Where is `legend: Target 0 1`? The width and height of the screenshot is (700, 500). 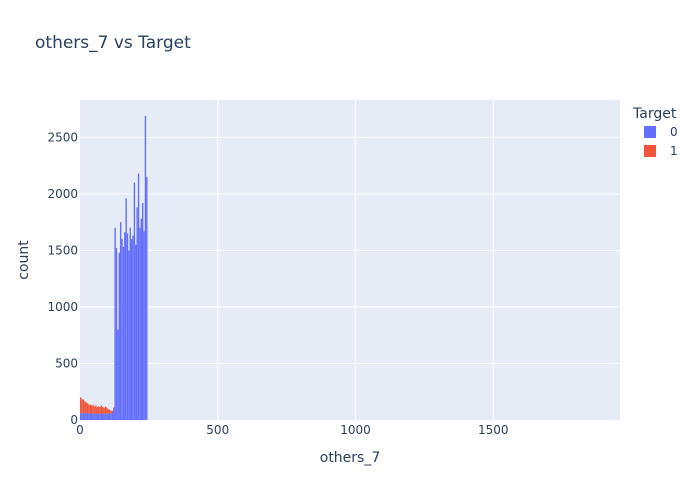 legend: Target 0 1 is located at coordinates (655, 132).